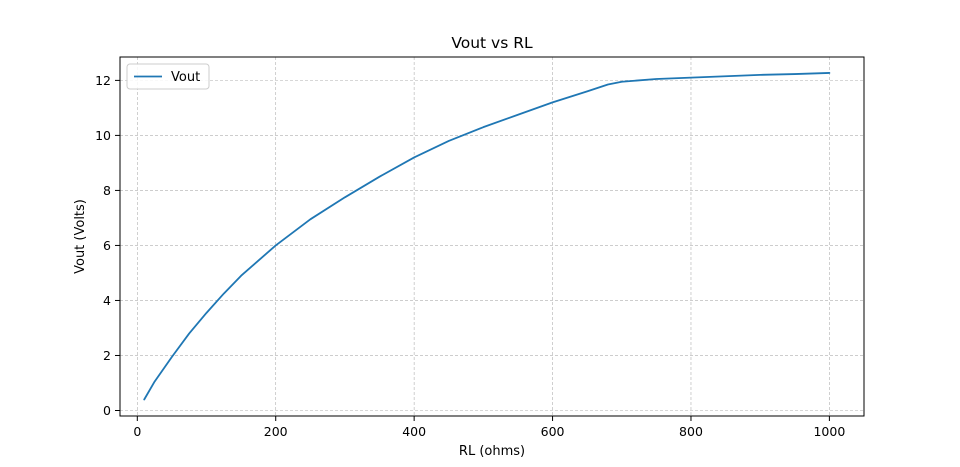  I want to click on legend-label-vout: Vout, so click(185, 77).